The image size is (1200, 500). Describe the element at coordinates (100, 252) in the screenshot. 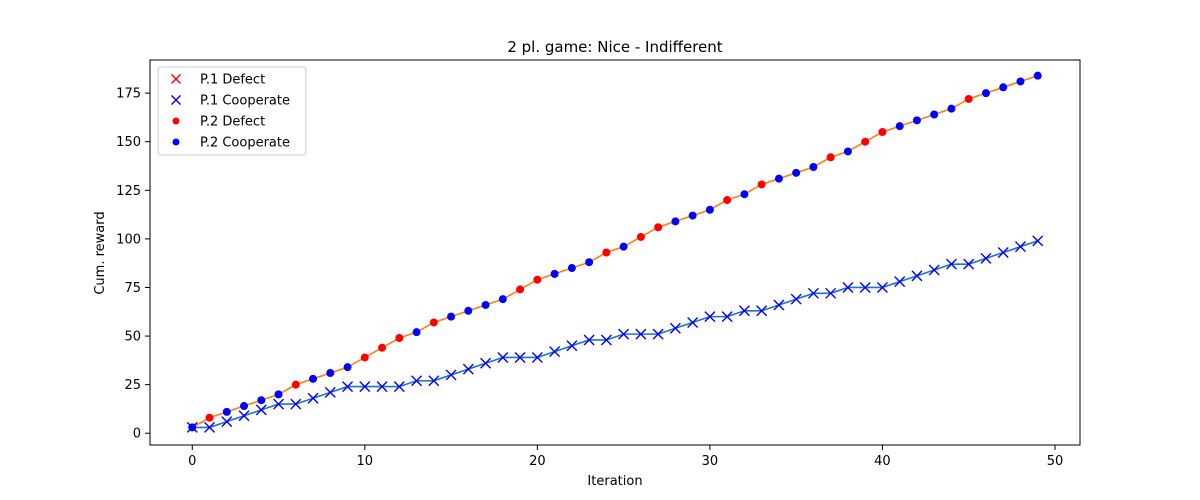

I see `y-axis-label: Cum. reward` at that location.